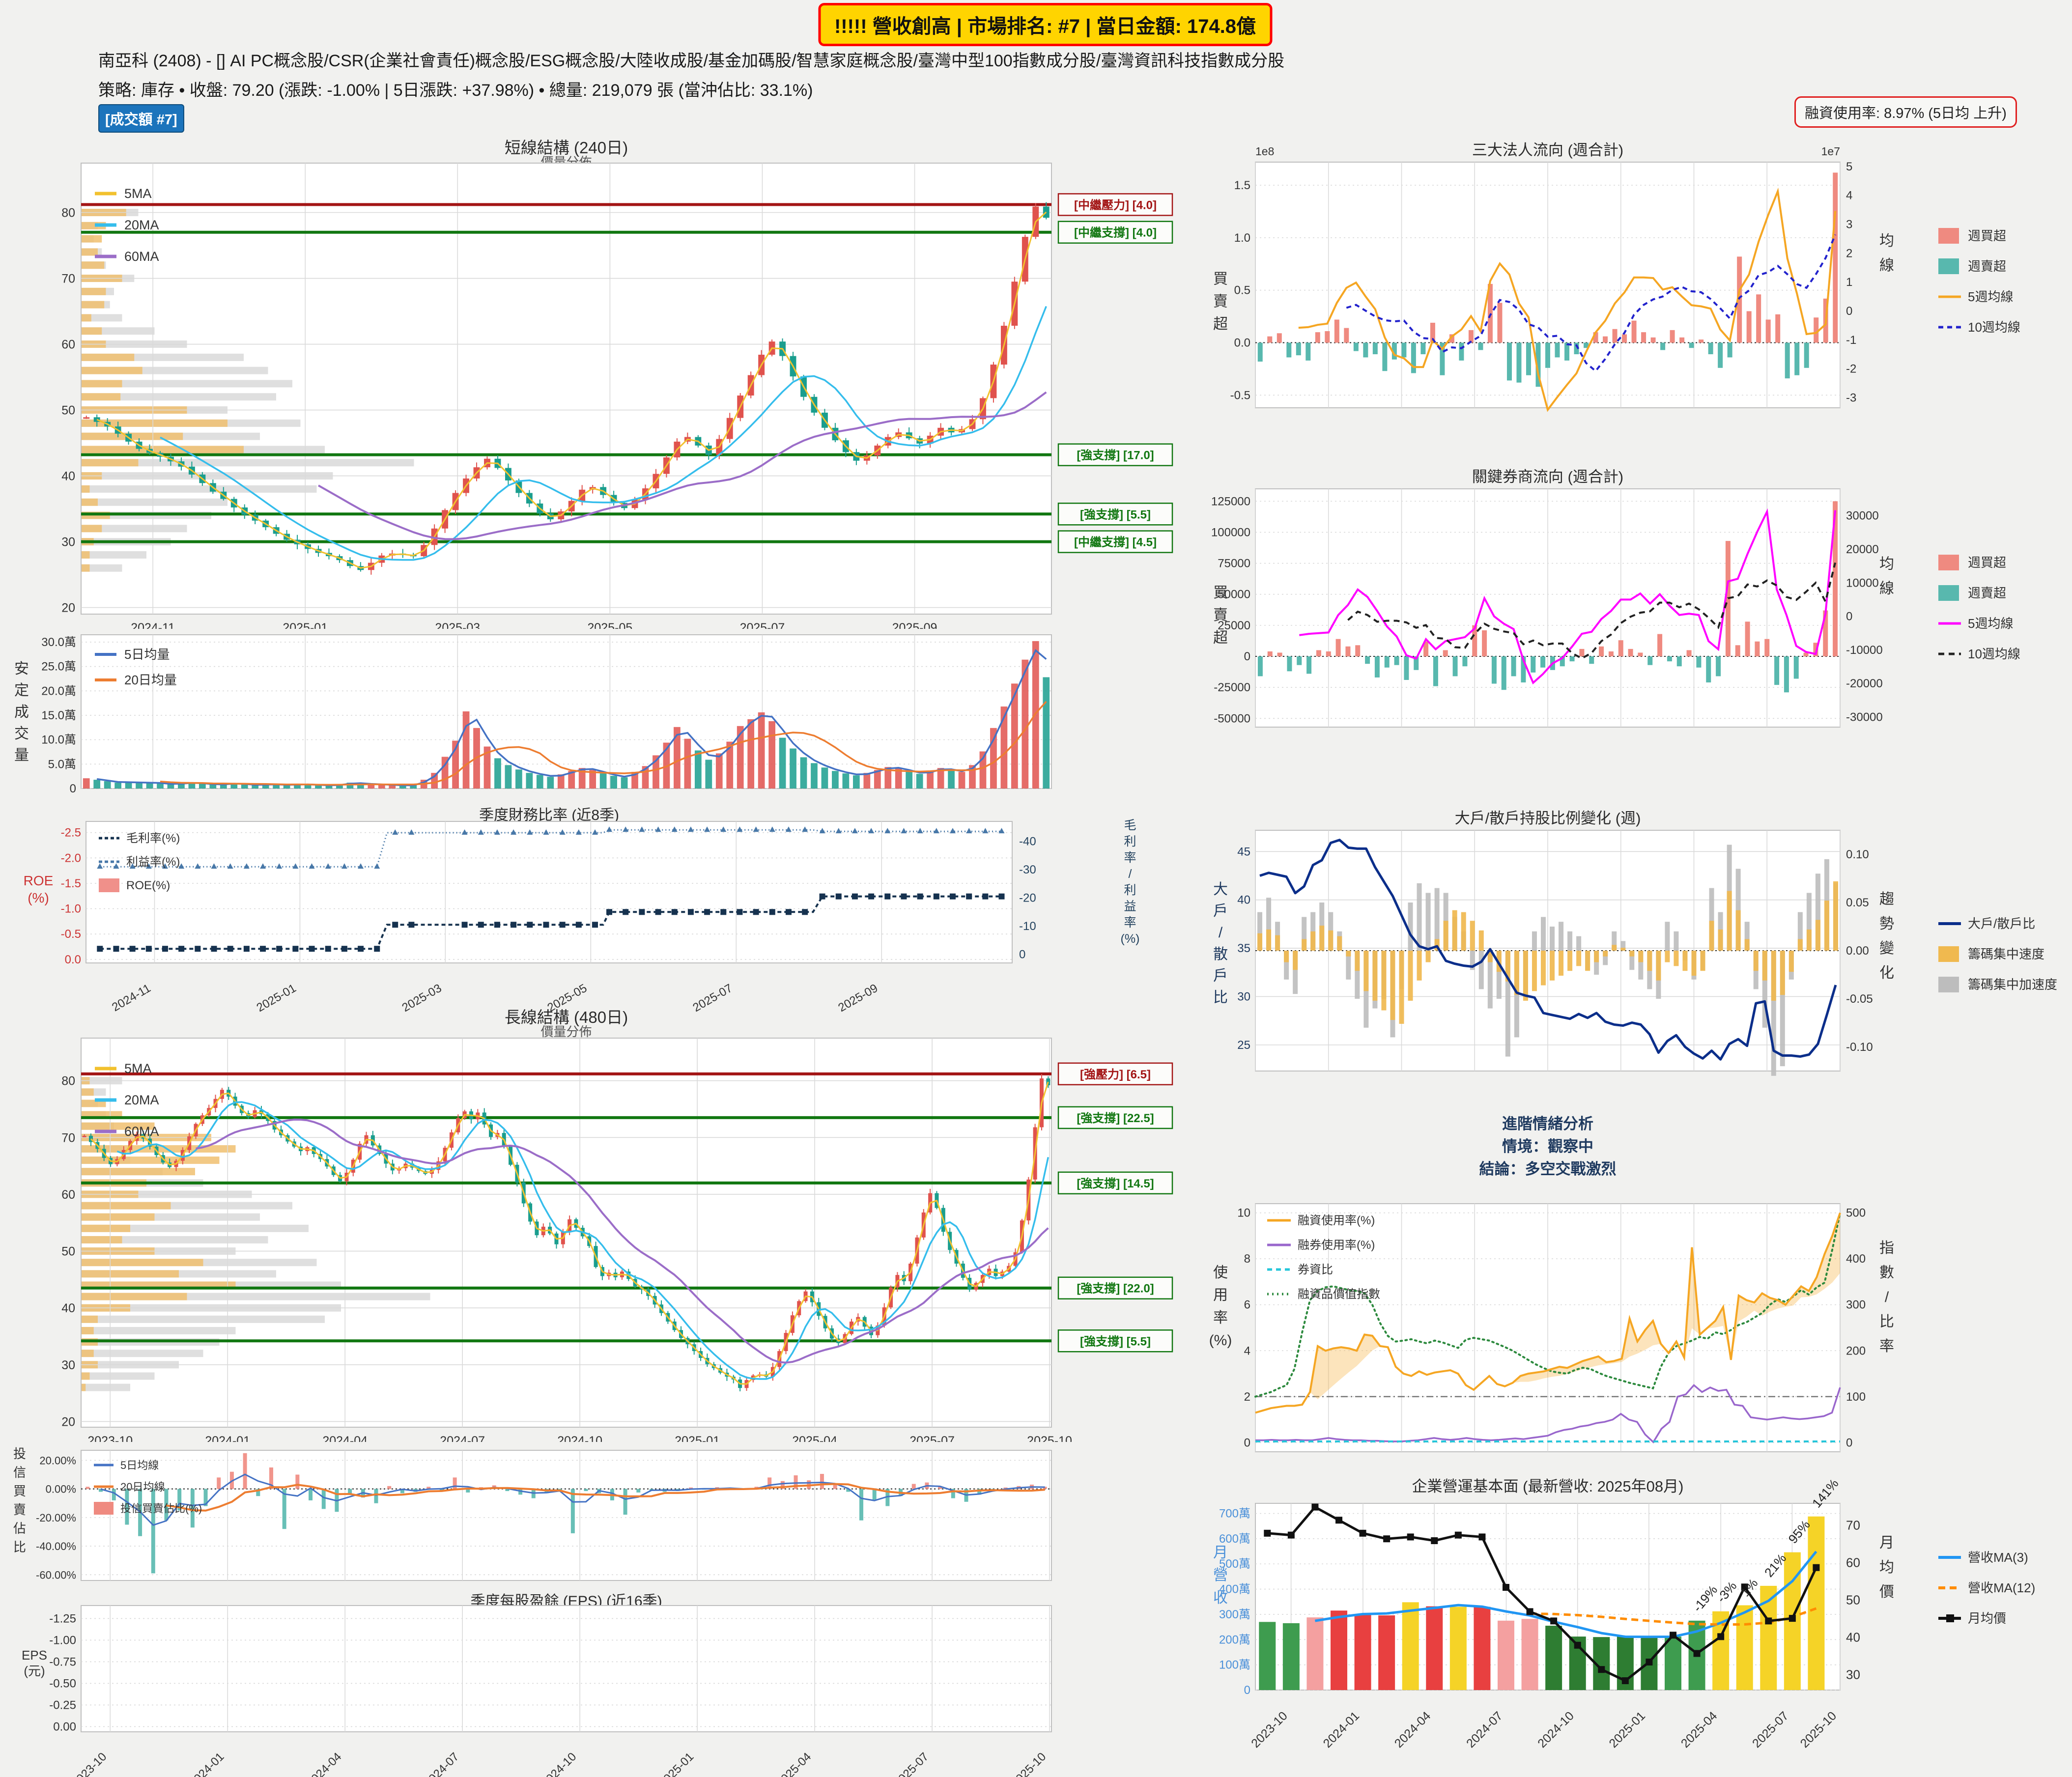 The height and width of the screenshot is (1777, 2072). What do you see at coordinates (68, 1081) in the screenshot?
I see `svg-text: 80` at bounding box center [68, 1081].